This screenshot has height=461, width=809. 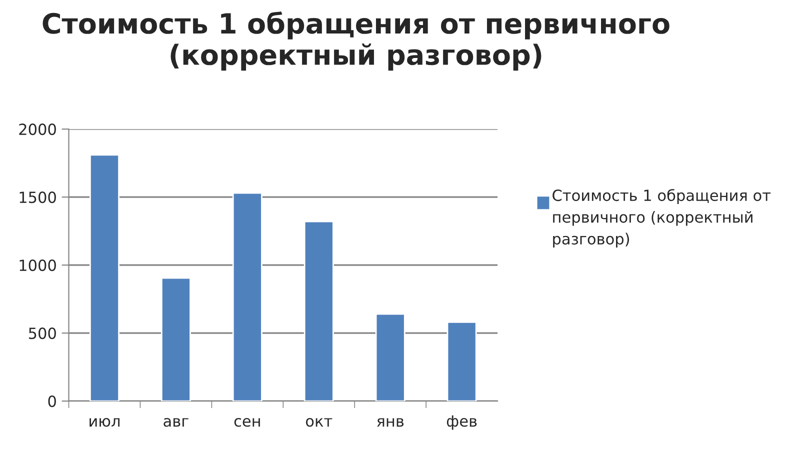 I want to click on y-tick-label: 1500, so click(x=38, y=198).